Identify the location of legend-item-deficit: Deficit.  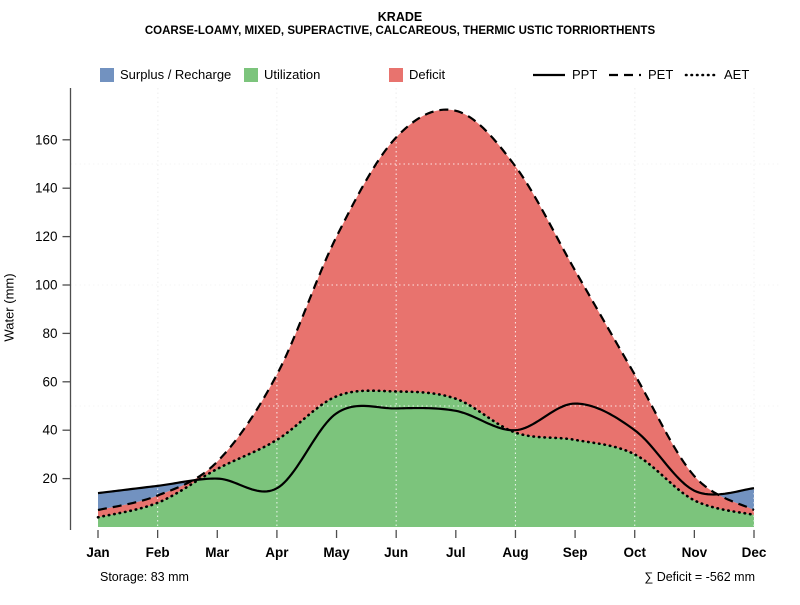
(417, 74).